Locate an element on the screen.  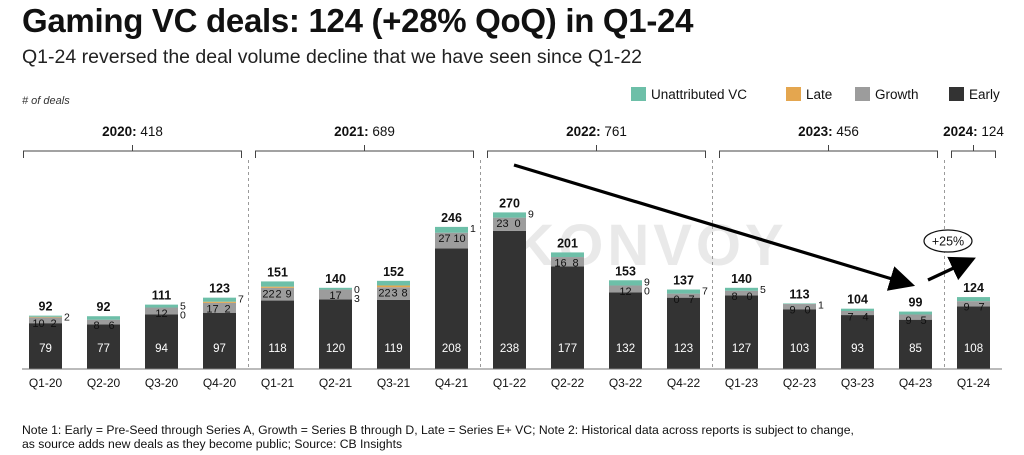
data-label-segment: 4 is located at coordinates (865, 318).